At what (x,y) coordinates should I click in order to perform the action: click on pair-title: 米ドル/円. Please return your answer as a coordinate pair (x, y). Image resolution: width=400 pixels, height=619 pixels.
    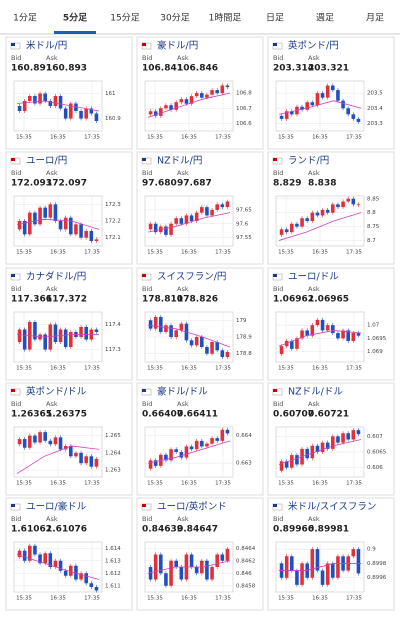
    Looking at the image, I should click on (46, 46).